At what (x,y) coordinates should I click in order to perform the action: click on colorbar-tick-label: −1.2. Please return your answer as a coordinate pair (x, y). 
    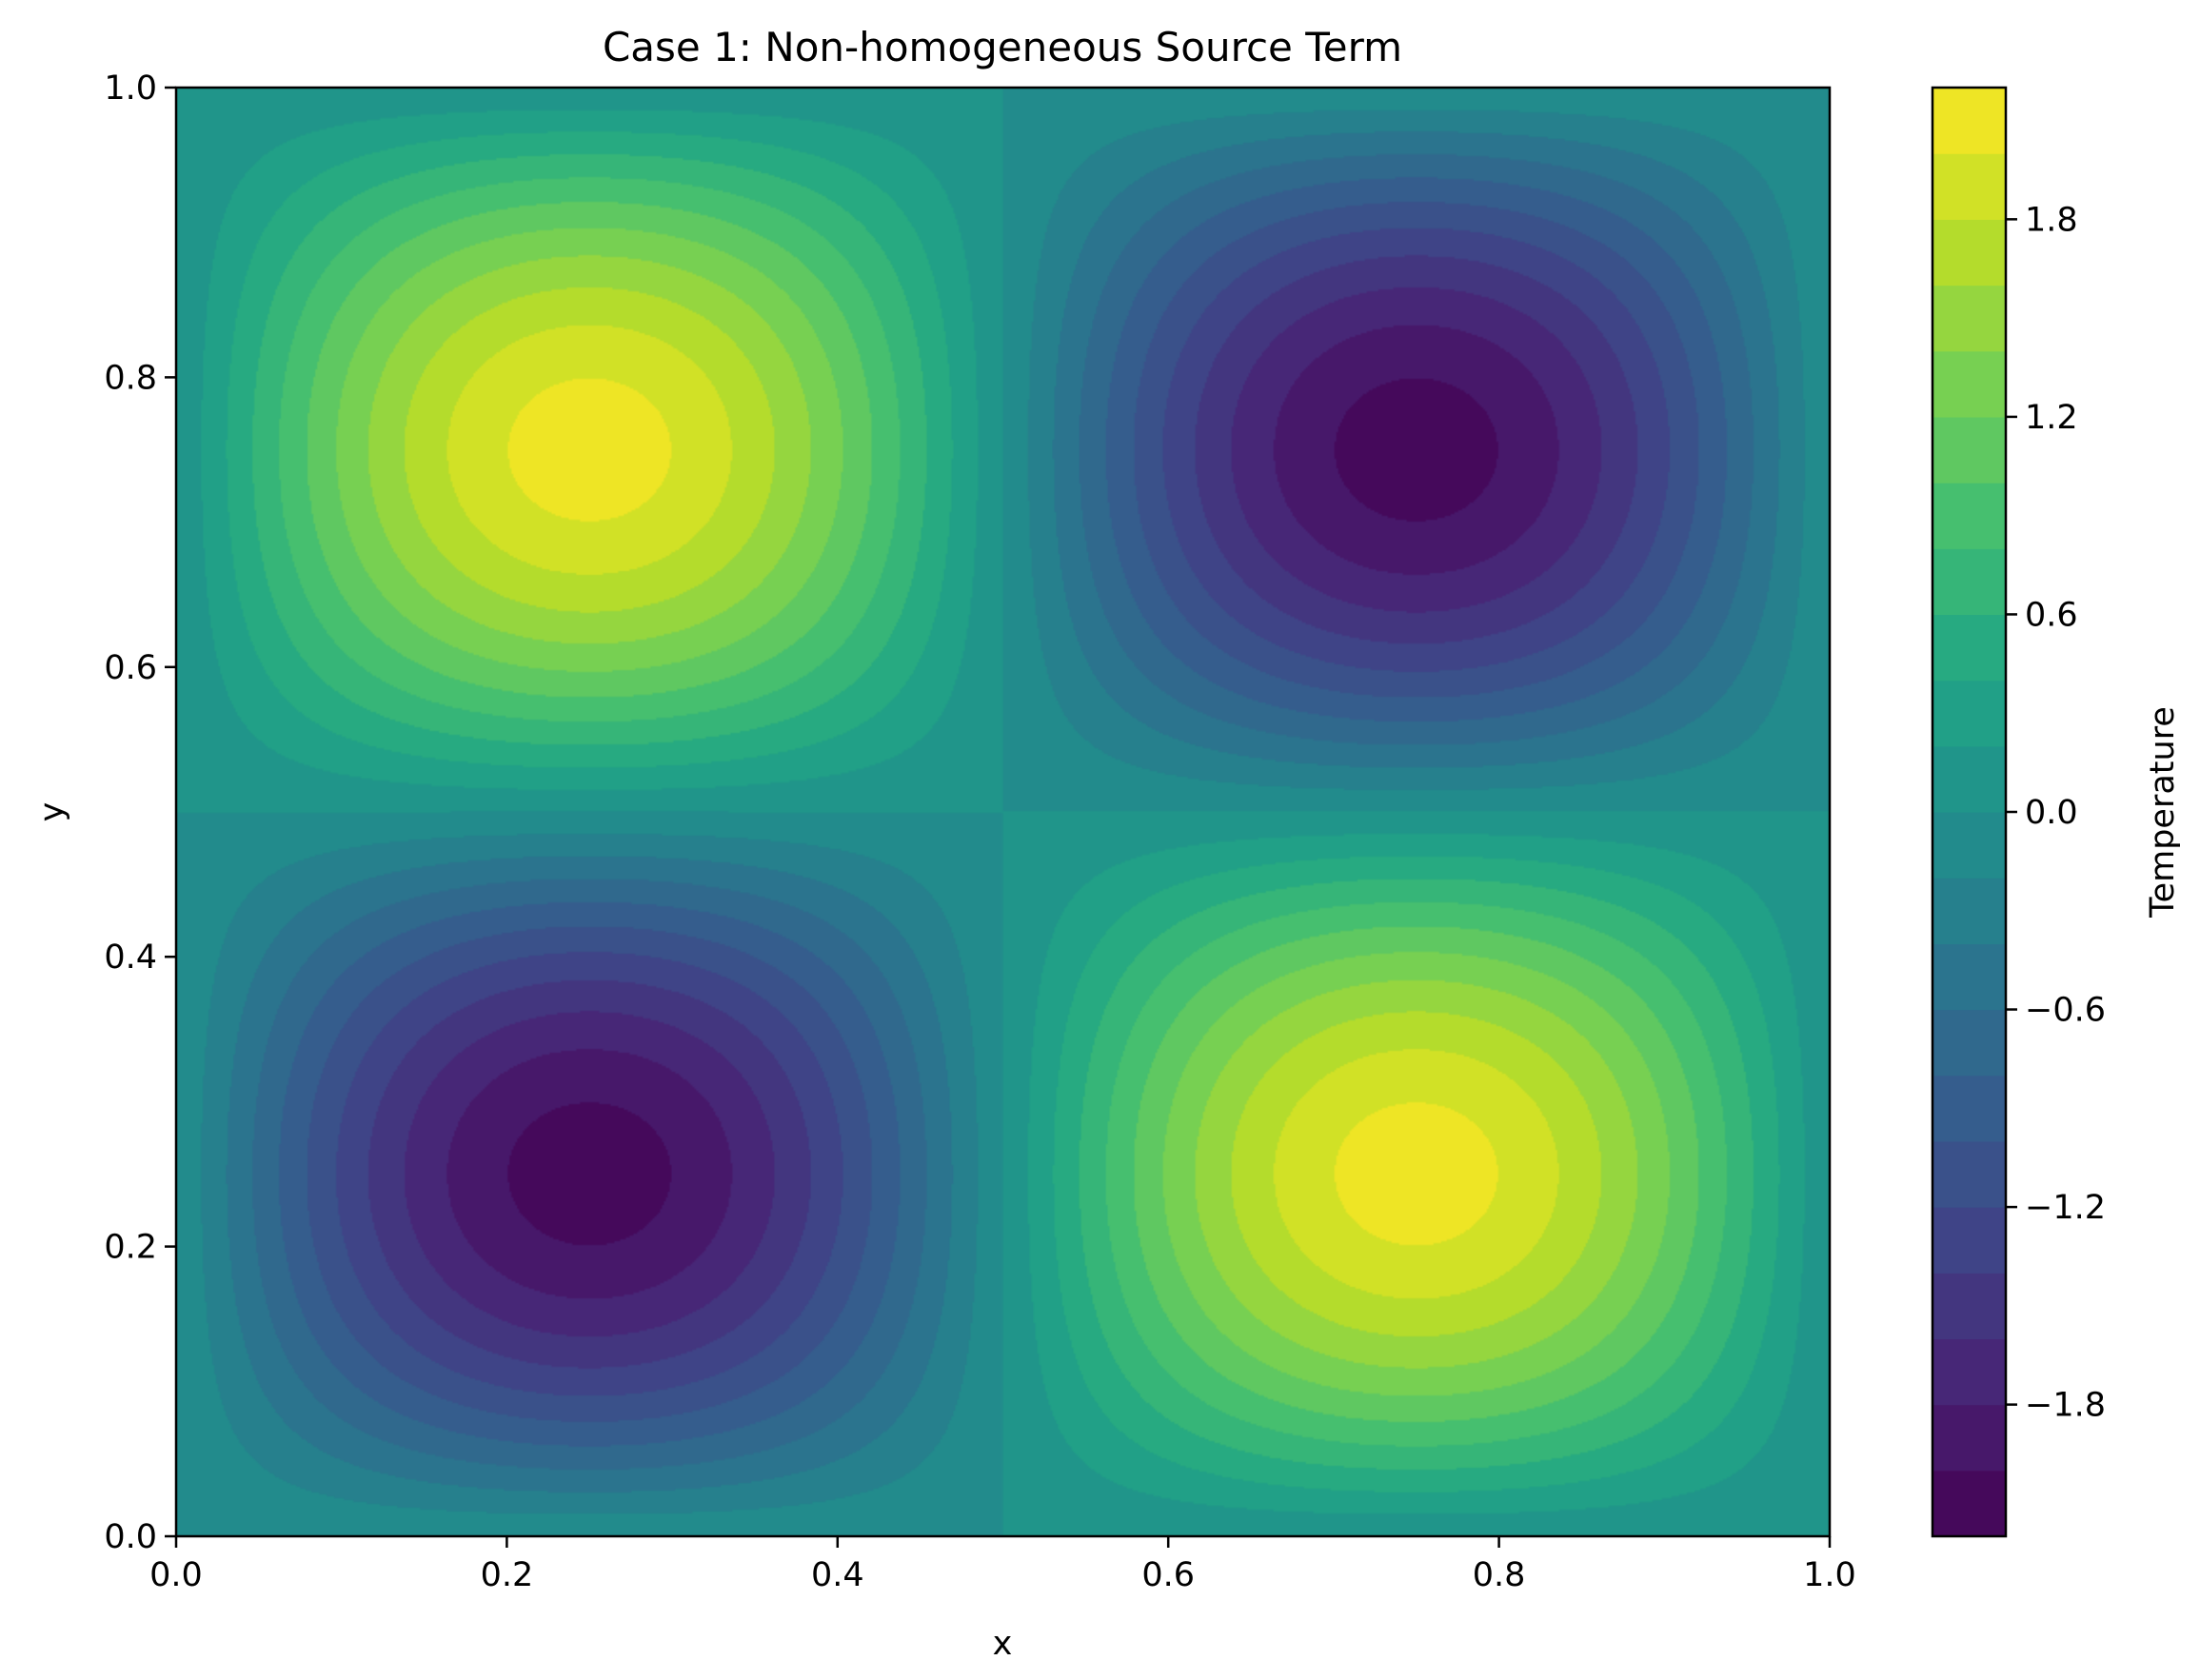
    Looking at the image, I should click on (2065, 1208).